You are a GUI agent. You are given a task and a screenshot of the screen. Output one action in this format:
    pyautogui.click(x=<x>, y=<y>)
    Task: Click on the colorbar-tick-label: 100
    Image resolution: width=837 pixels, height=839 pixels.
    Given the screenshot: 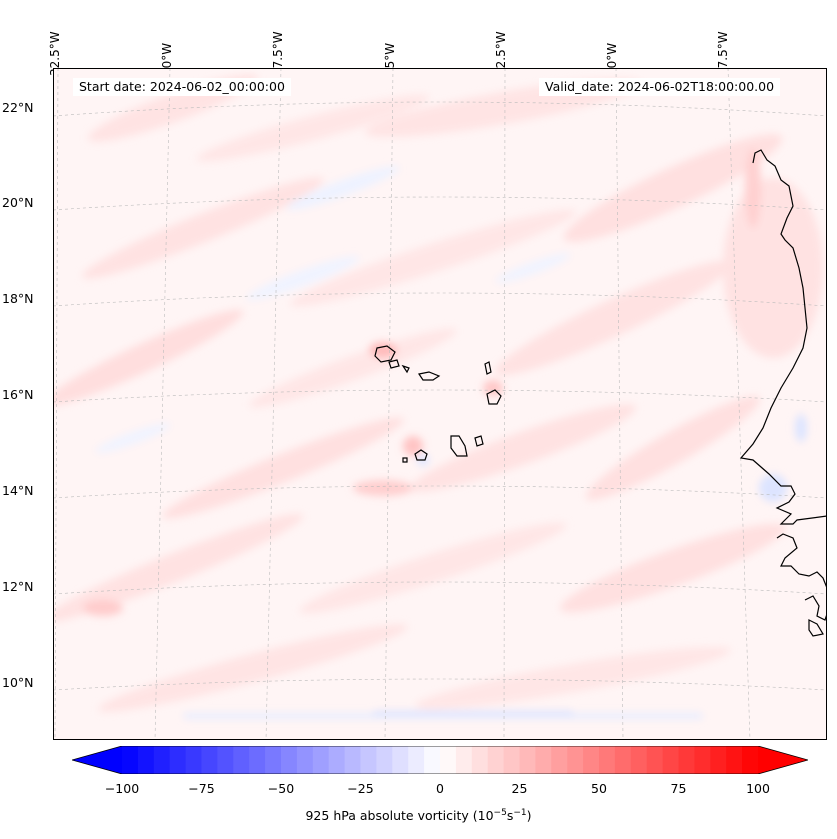 What is the action you would take?
    pyautogui.click(x=758, y=788)
    